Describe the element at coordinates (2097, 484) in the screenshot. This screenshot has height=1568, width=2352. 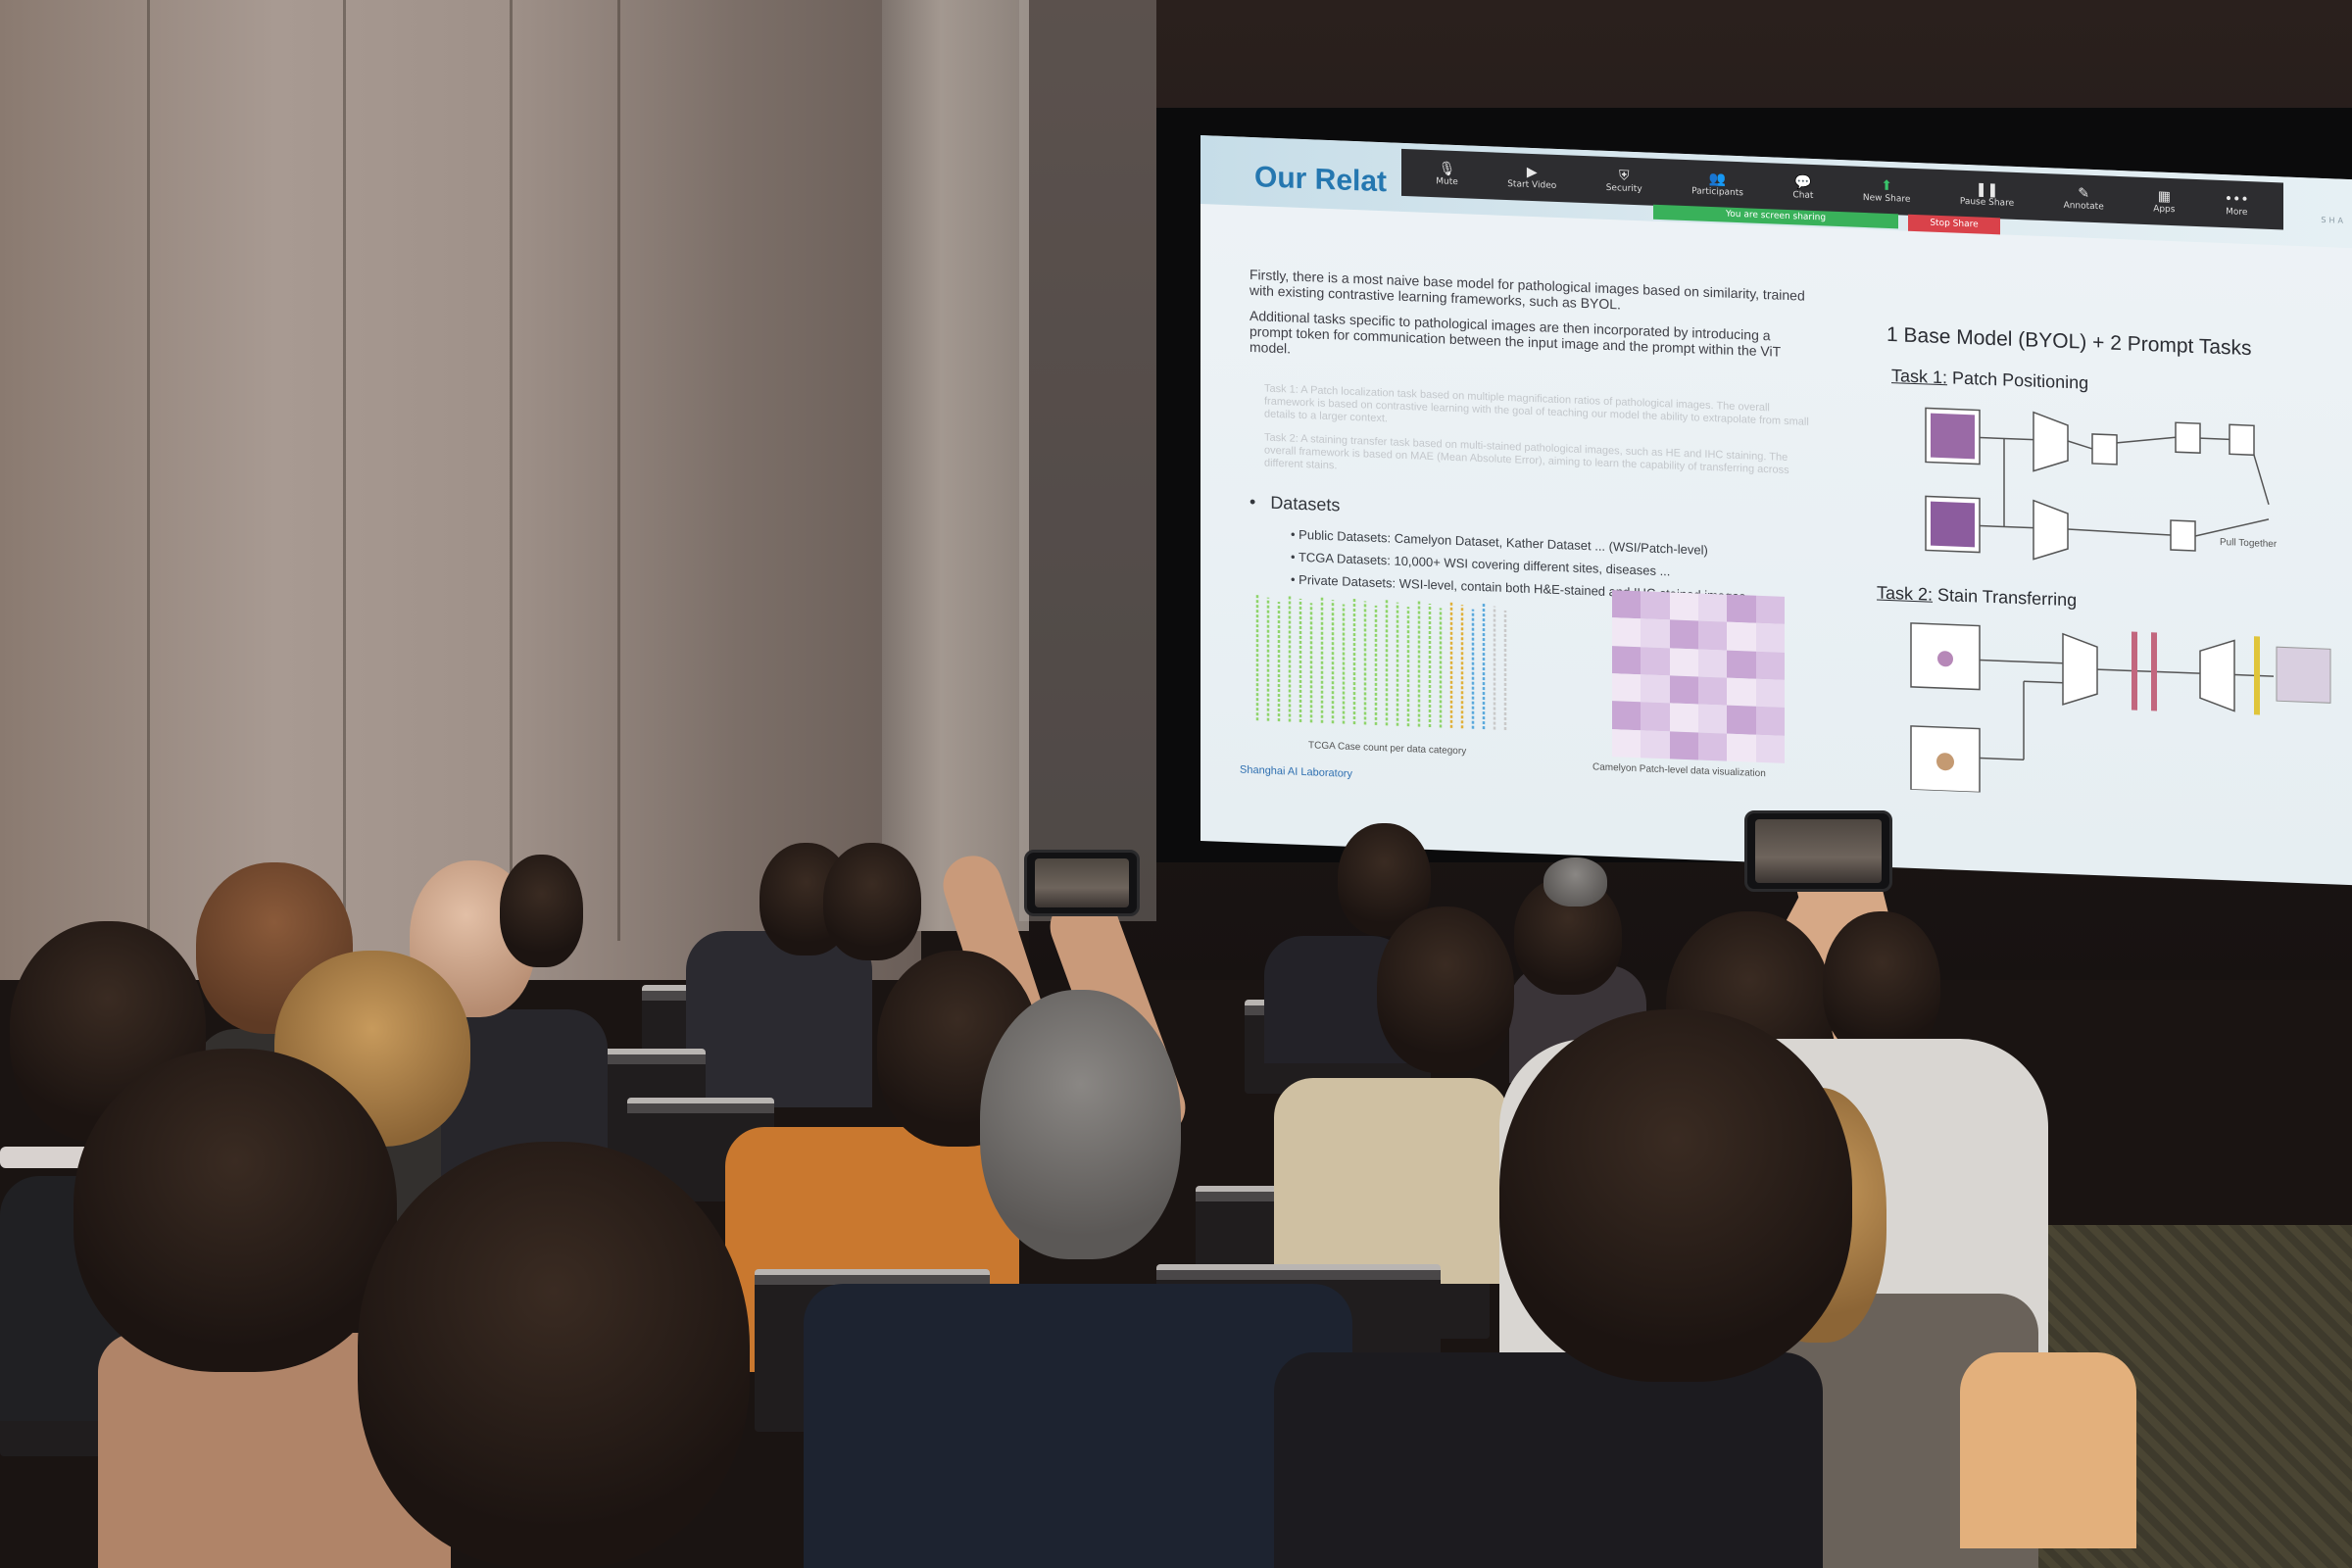
I see `patch-positioning-diagram` at that location.